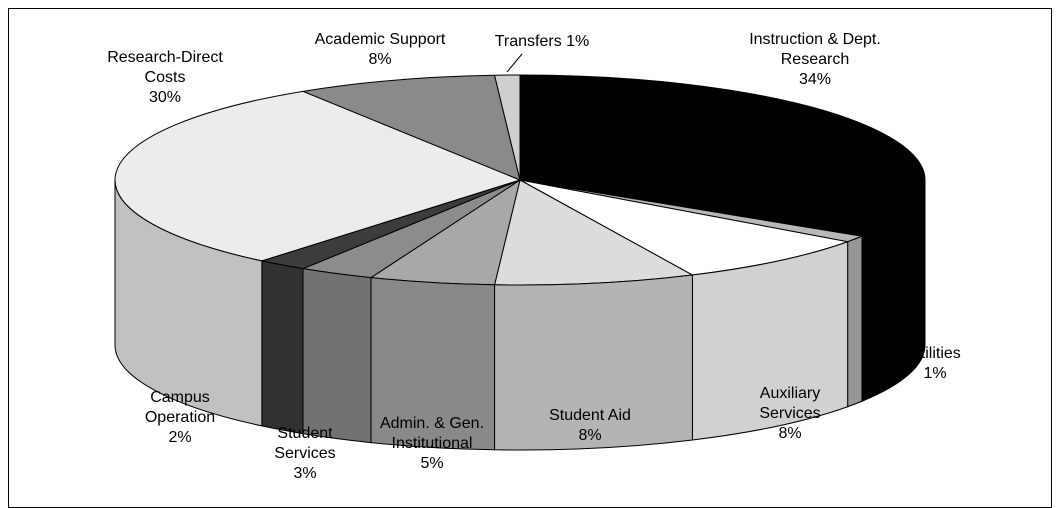 Image resolution: width=1062 pixels, height=508 pixels. What do you see at coordinates (380, 39) in the screenshot?
I see `category-label: Academic Support` at bounding box center [380, 39].